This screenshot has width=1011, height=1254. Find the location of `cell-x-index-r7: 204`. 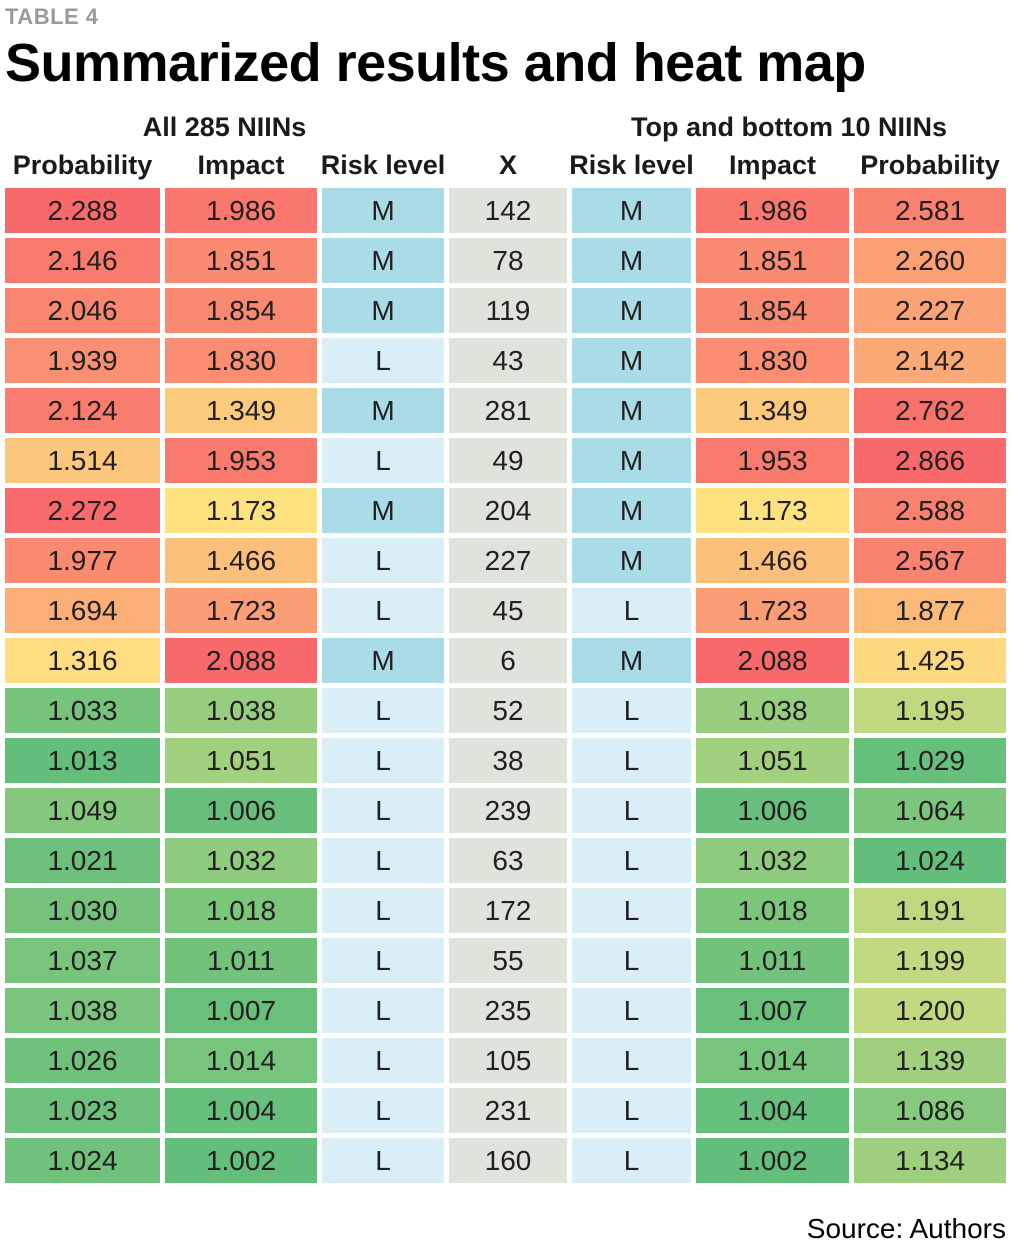

cell-x-index-r7: 204 is located at coordinates (508, 510).